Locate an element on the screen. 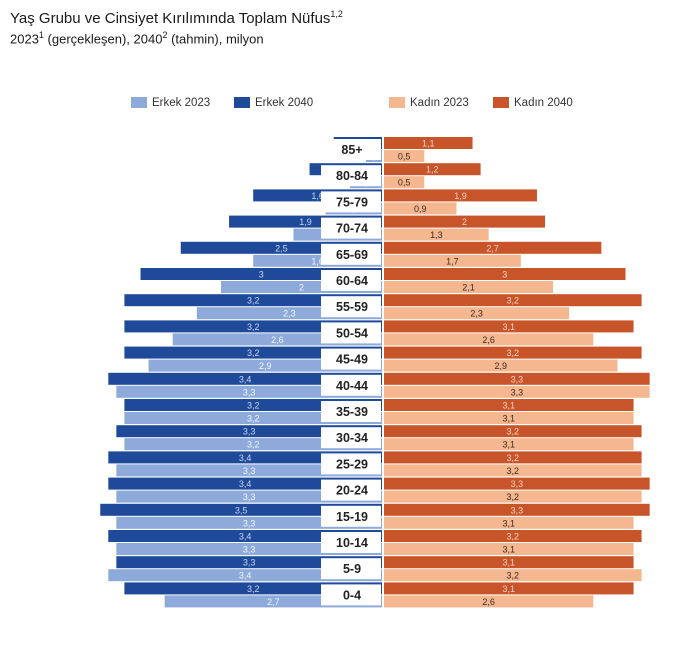 Image resolution: width=678 pixels, height=652 pixels. bar-label-s3-20-24: 3,3 is located at coordinates (517, 484).